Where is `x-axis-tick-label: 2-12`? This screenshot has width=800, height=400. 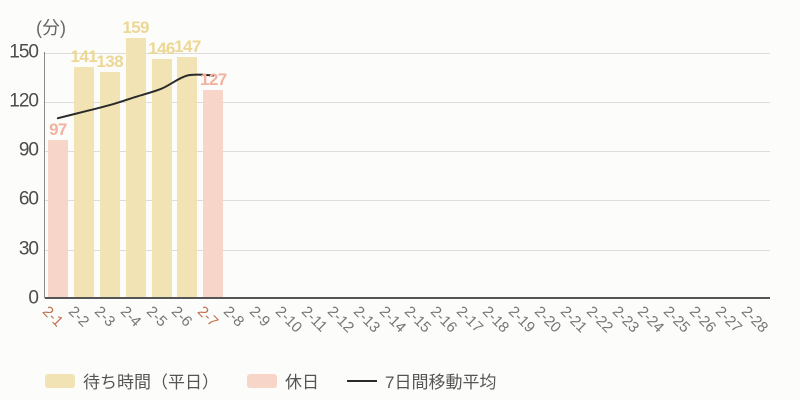 x-axis-tick-label: 2-12 is located at coordinates (340, 320).